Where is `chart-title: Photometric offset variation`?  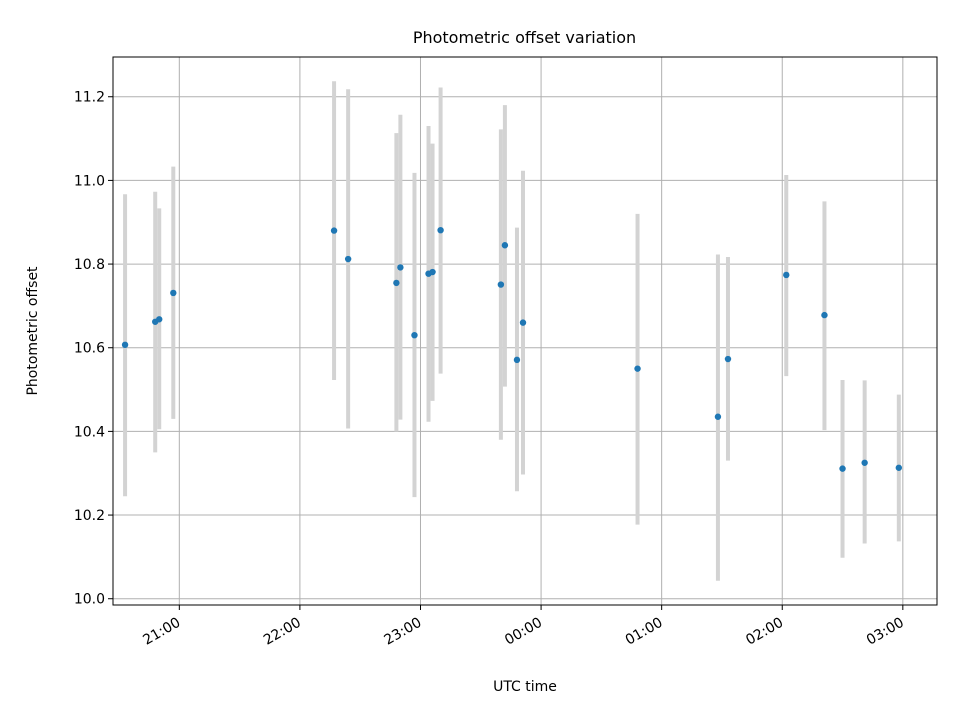
chart-title: Photometric offset variation is located at coordinates (524, 37).